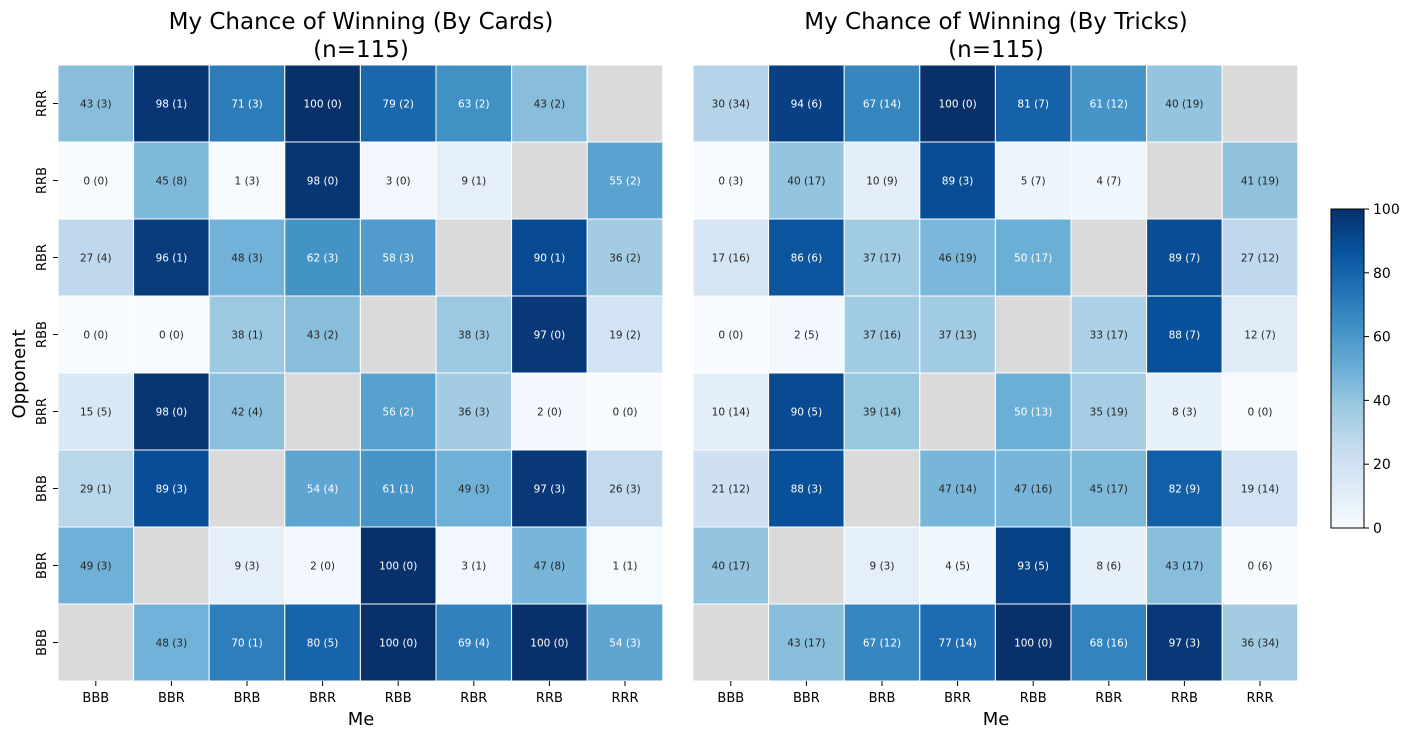 This screenshot has height=743, width=1408. I want to click on cell-label: 21 (12), so click(731, 490).